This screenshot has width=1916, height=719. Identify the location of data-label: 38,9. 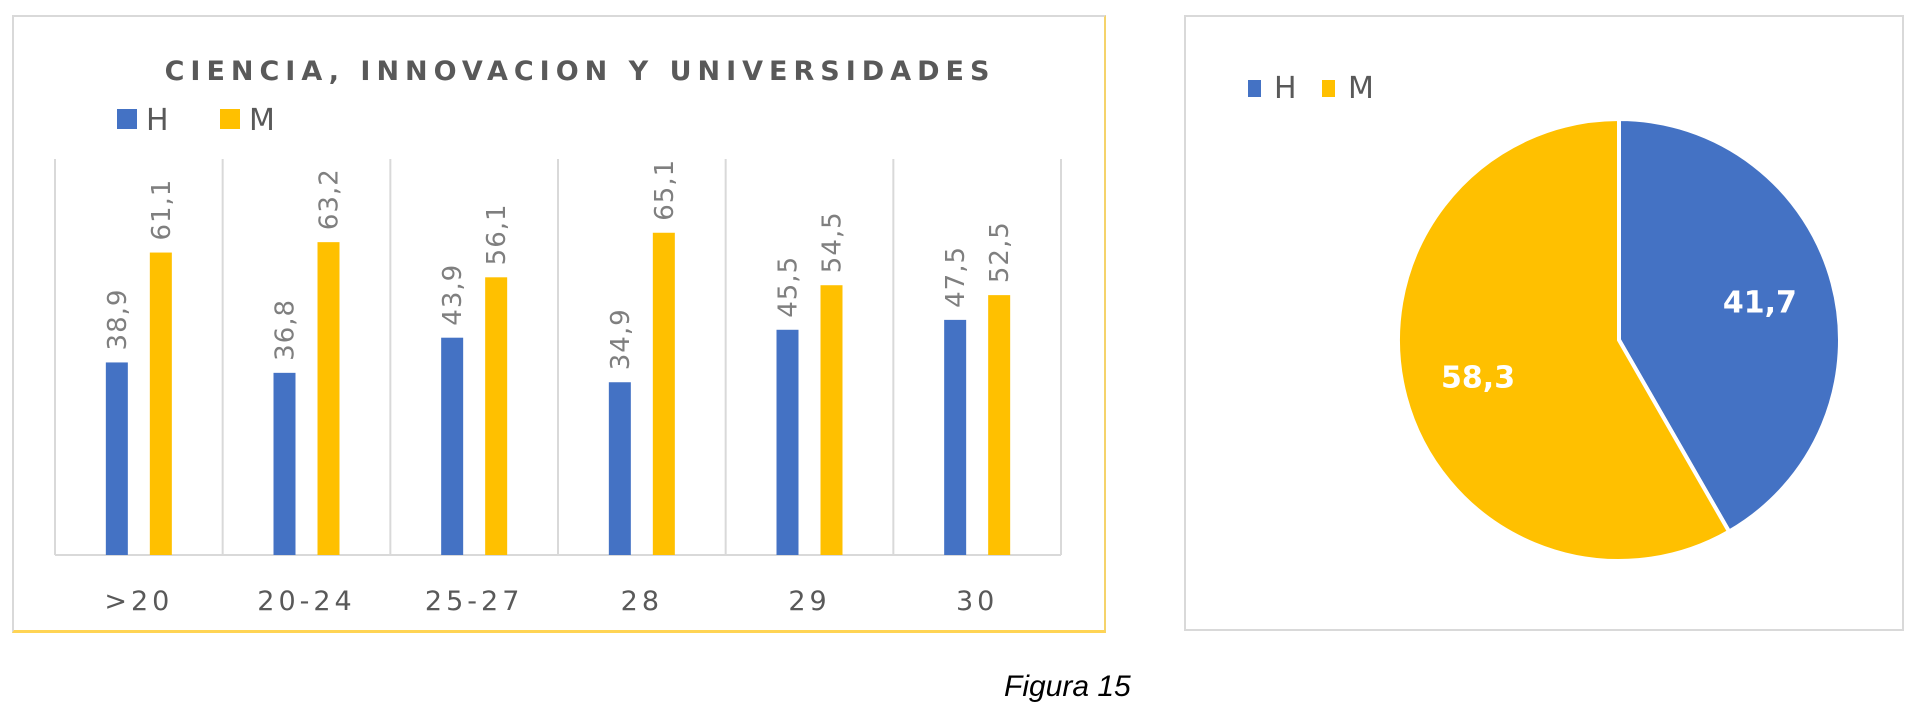
(118, 320).